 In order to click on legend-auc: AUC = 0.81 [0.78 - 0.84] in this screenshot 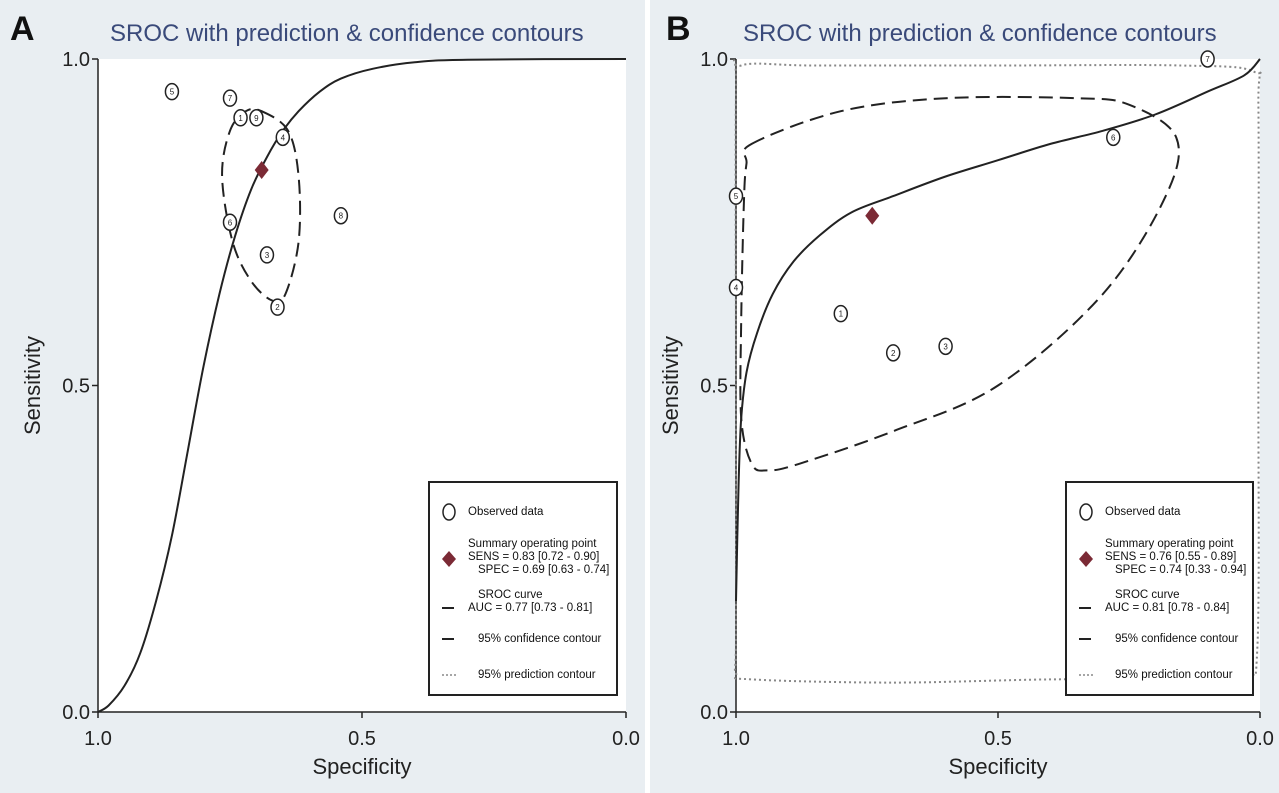, I will do `click(1167, 608)`.